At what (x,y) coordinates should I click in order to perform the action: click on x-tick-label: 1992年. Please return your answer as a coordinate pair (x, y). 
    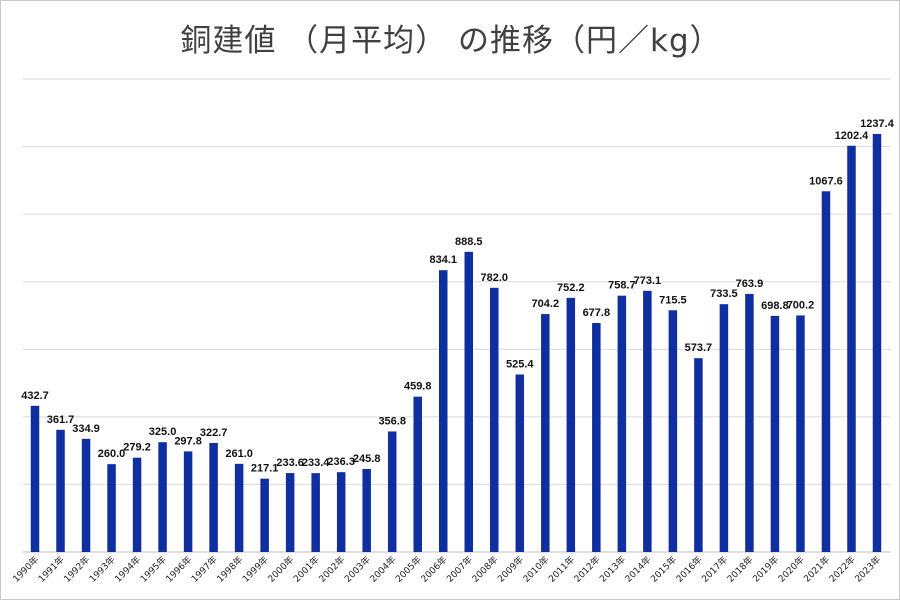
    Looking at the image, I should click on (76, 569).